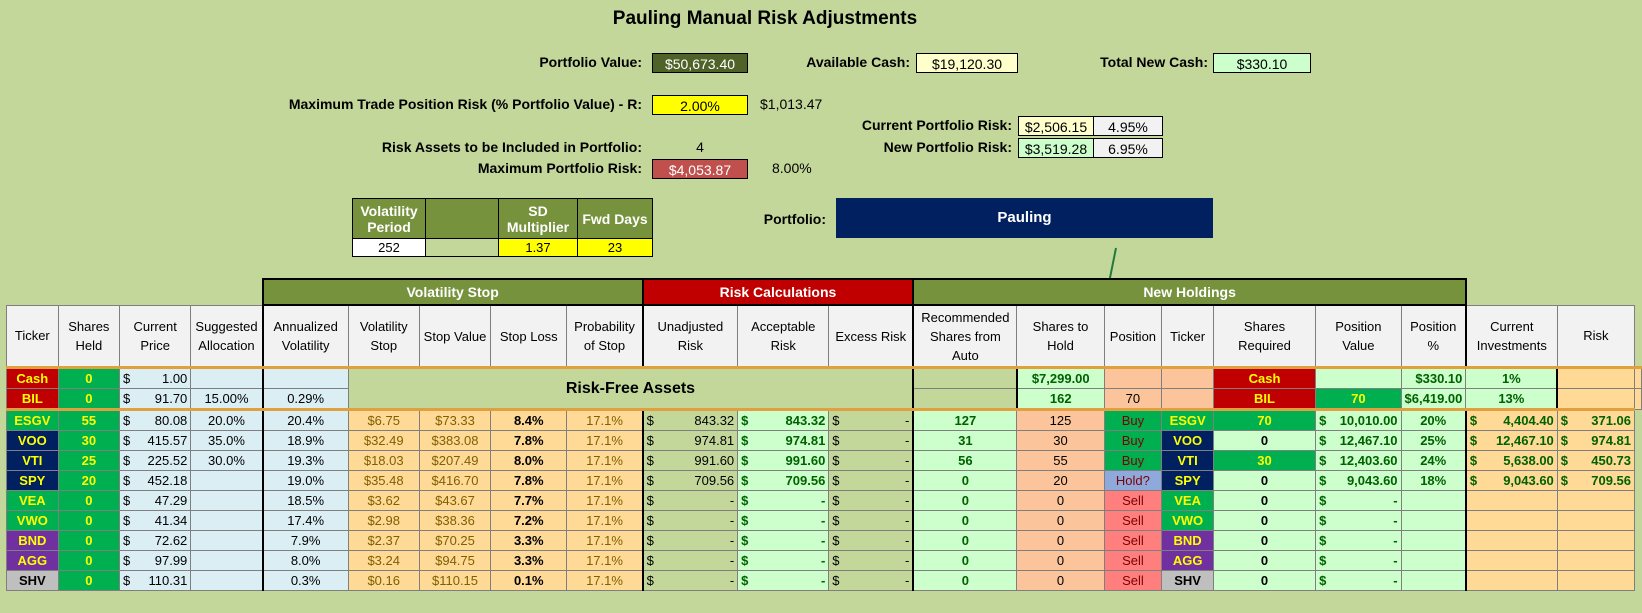  Describe the element at coordinates (155, 560) in the screenshot. I see `current-price-cell: $97.99` at that location.